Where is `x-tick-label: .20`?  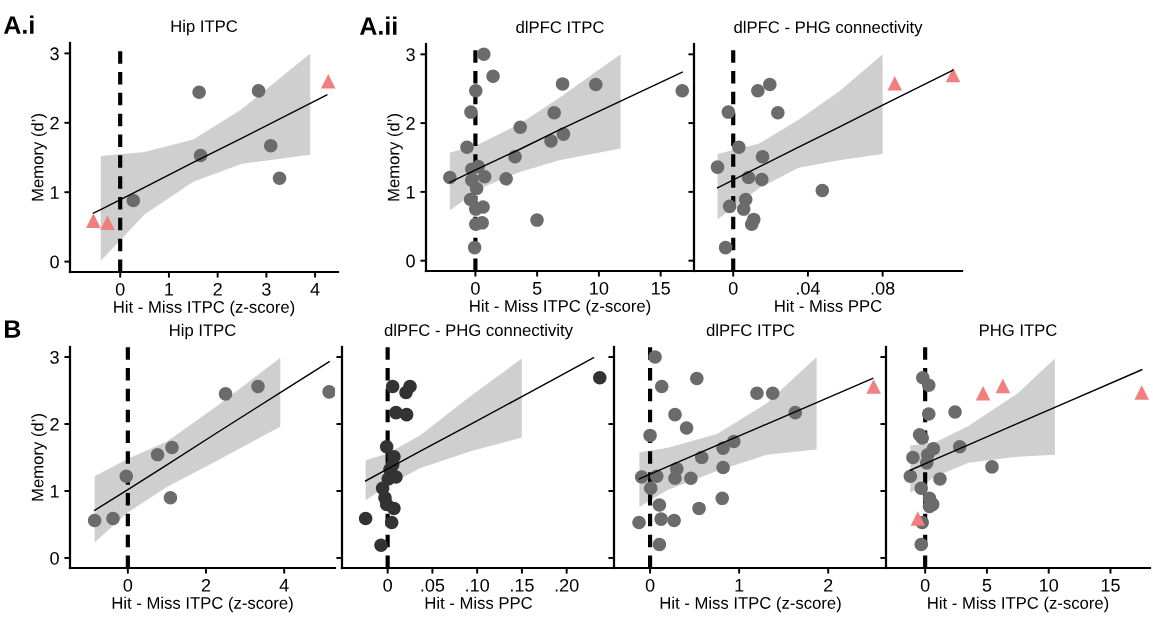 x-tick-label: .20 is located at coordinates (567, 585).